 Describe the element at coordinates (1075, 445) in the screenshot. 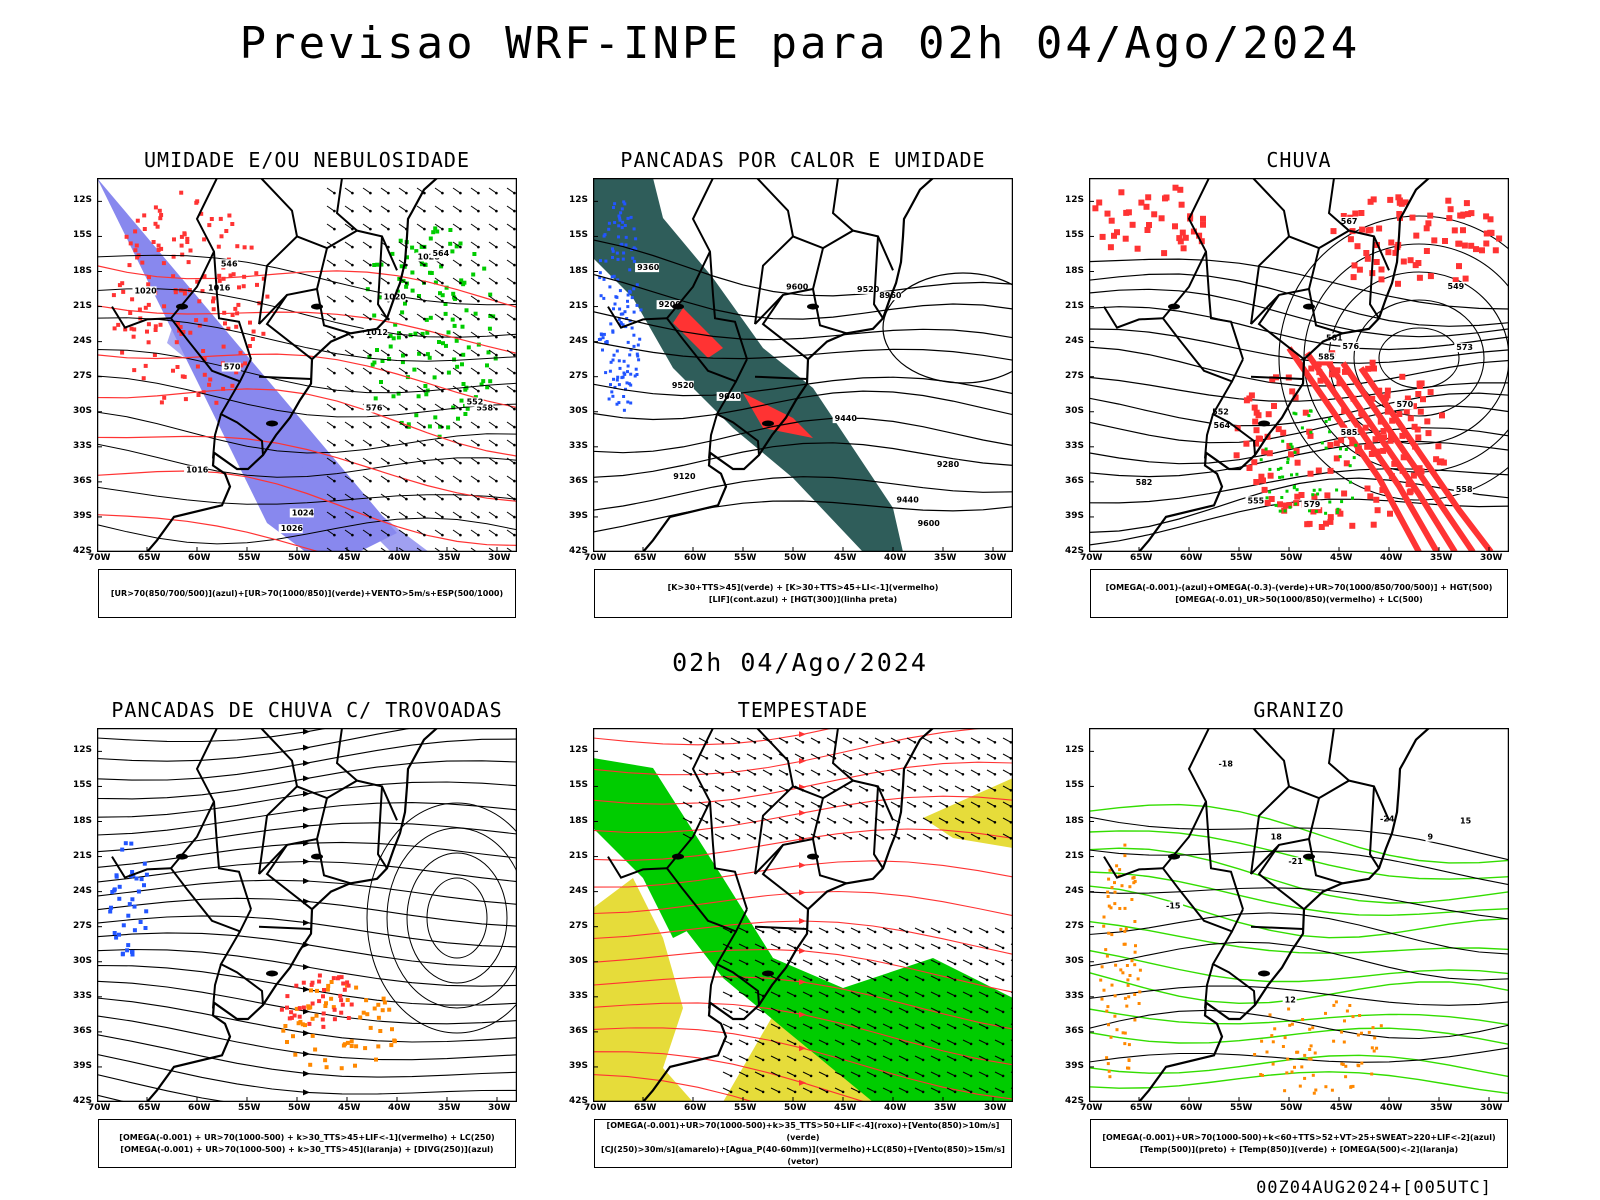

I see `latitude-tick-label: 33S` at that location.